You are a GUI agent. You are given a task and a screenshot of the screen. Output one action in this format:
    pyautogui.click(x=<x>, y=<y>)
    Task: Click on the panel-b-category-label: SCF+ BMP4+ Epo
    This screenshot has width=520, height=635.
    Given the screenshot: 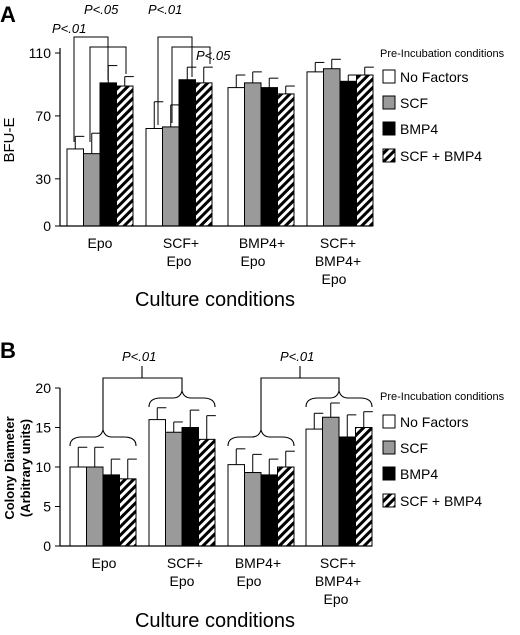 What is the action you would take?
    pyautogui.click(x=338, y=581)
    